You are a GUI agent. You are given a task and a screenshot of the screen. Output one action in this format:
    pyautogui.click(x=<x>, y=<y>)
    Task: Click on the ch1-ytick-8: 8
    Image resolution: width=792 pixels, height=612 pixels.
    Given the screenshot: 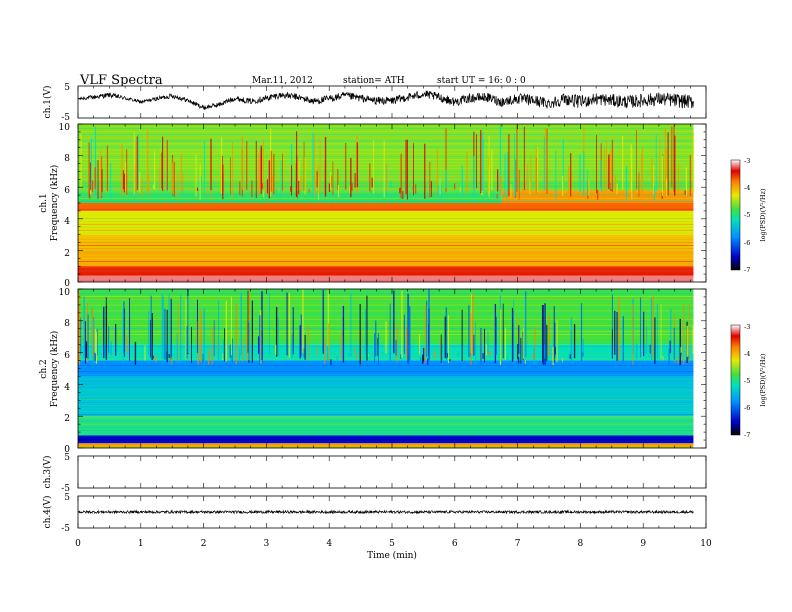 What is the action you would take?
    pyautogui.click(x=67, y=159)
    